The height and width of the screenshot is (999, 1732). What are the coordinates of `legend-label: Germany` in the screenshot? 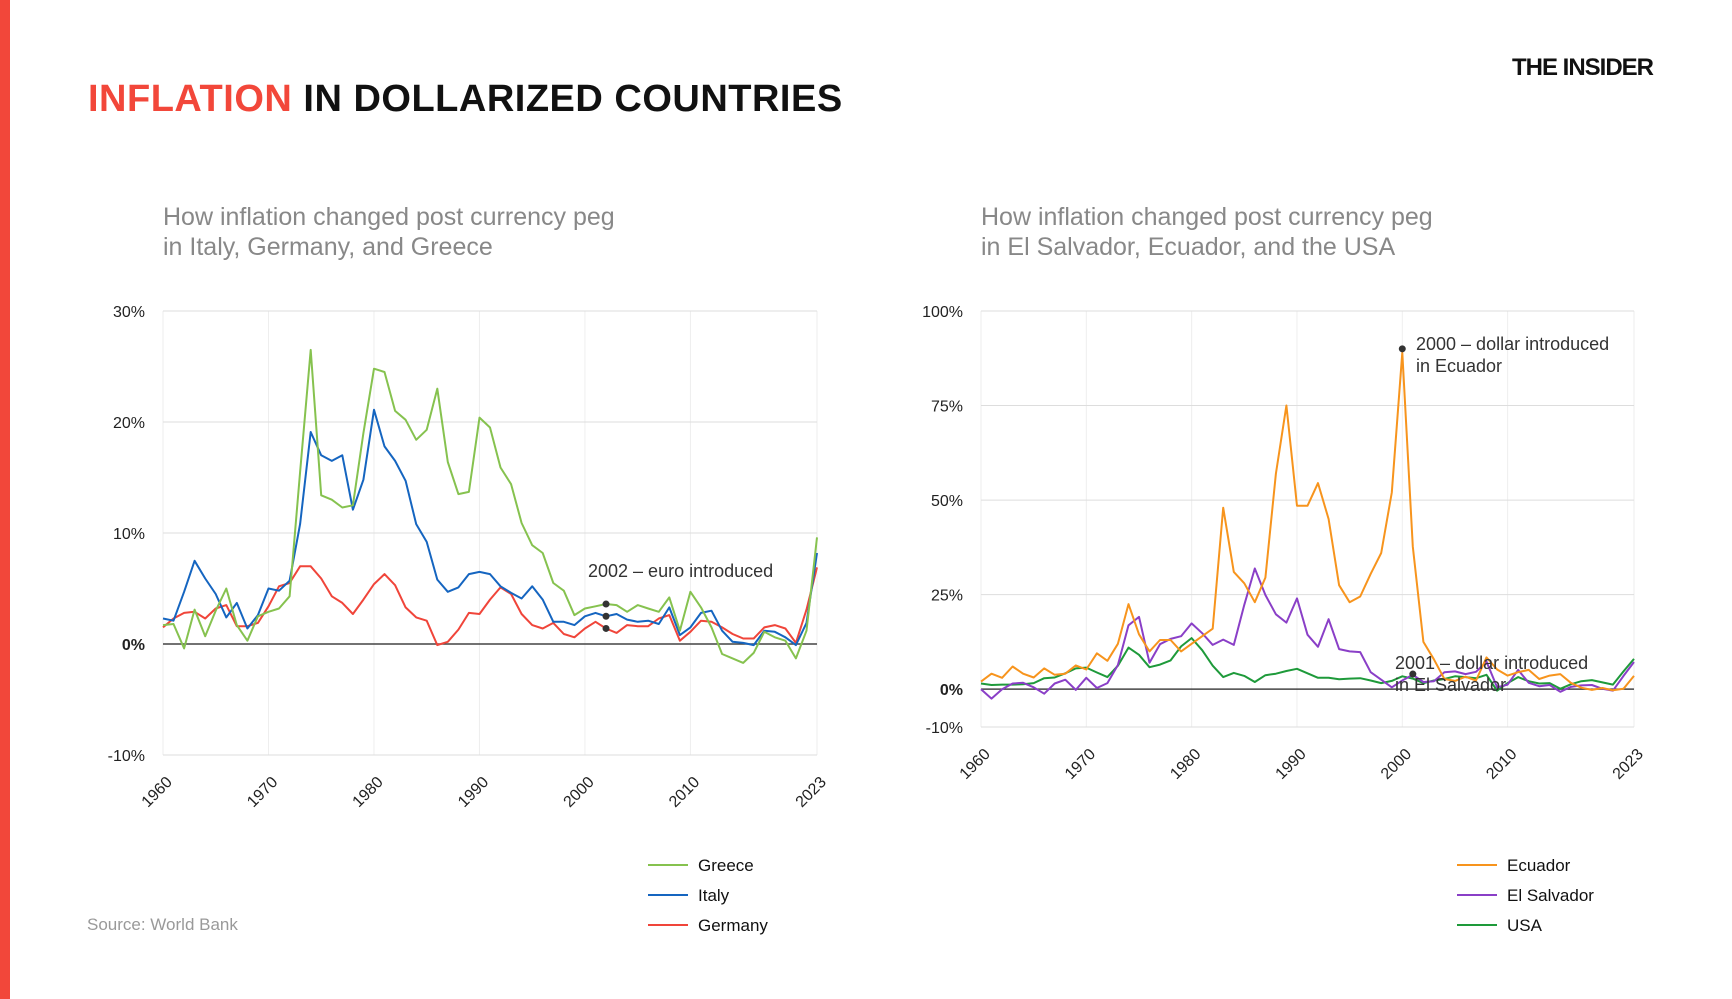 It's located at (733, 925).